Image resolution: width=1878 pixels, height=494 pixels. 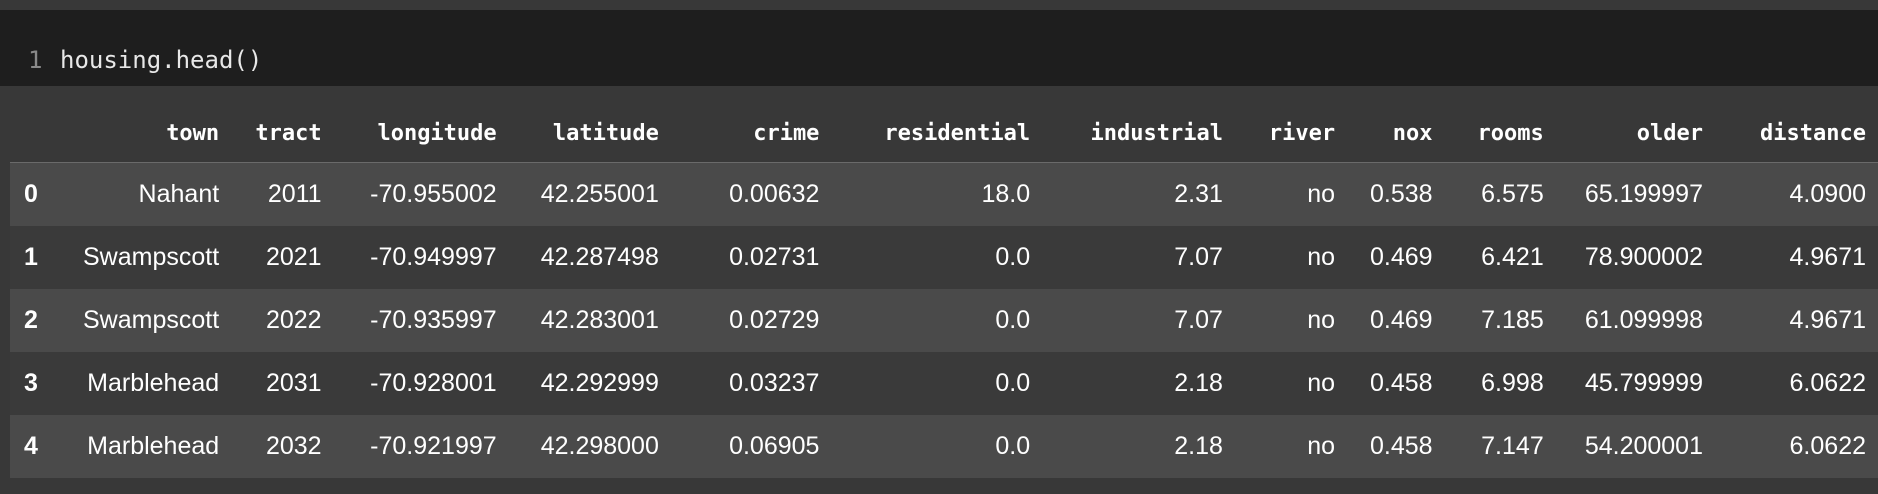 I want to click on table-cell: 2031, so click(x=293, y=383).